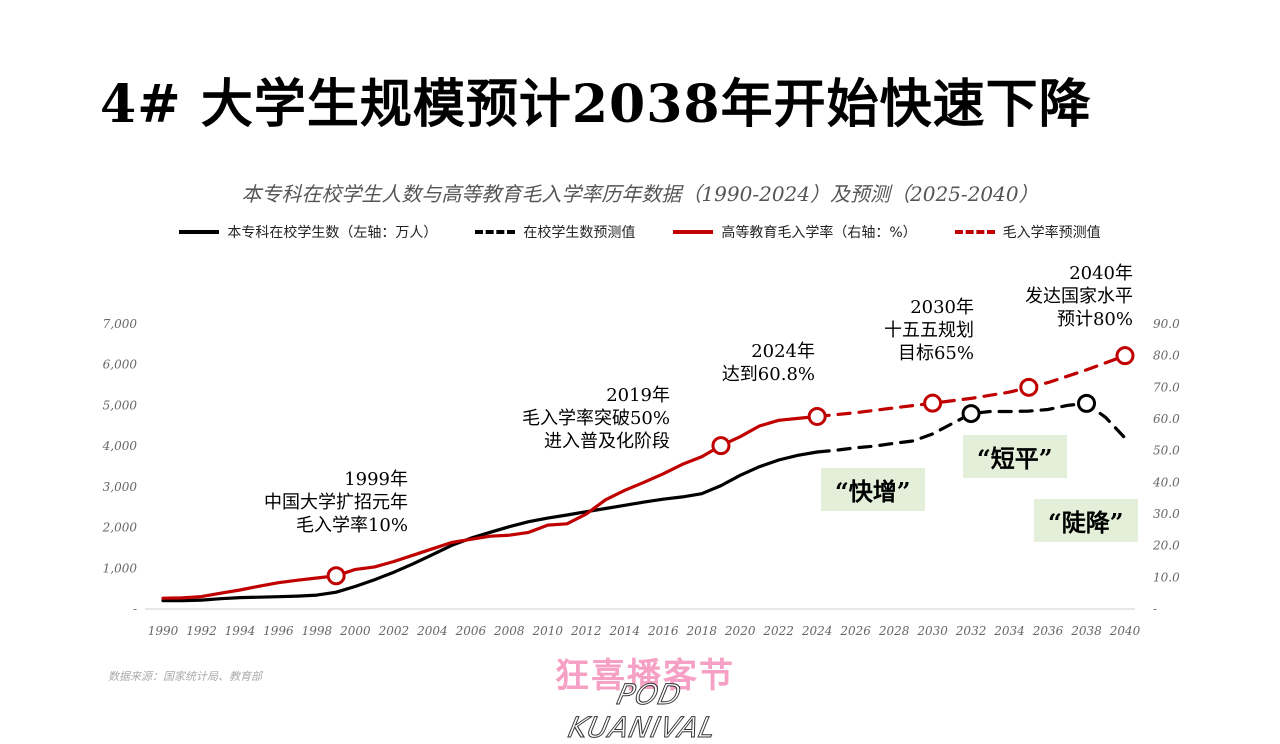  Describe the element at coordinates (1029, 387) in the screenshot. I see `data-marker-rate_forecast-2035` at that location.